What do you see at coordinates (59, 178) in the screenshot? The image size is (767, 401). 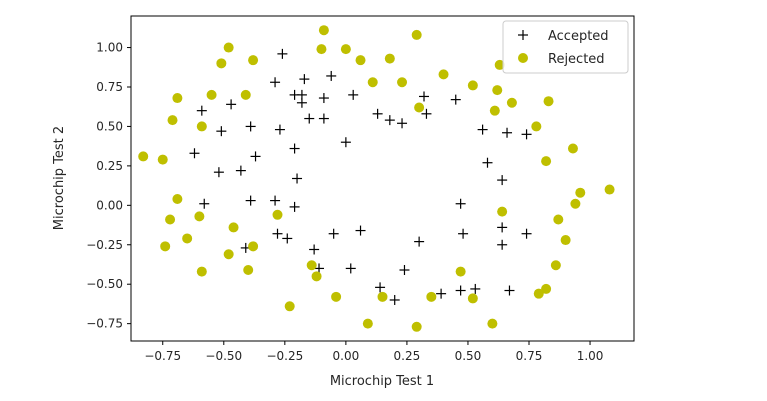 I see `y-axis-label: Microchip Test 2` at bounding box center [59, 178].